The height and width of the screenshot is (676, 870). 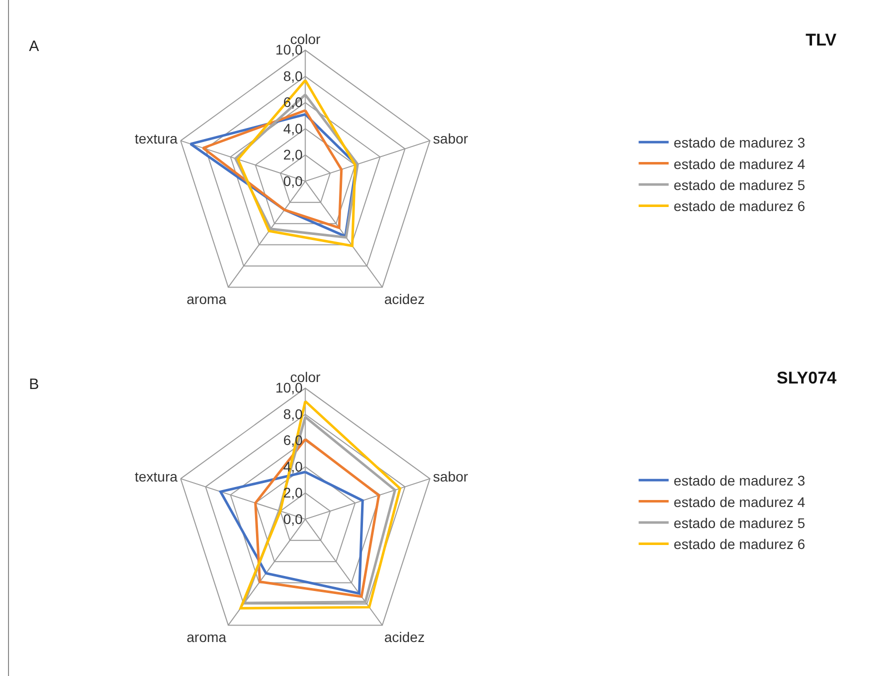 What do you see at coordinates (293, 76) in the screenshot?
I see `y-tick-label: 8,0` at bounding box center [293, 76].